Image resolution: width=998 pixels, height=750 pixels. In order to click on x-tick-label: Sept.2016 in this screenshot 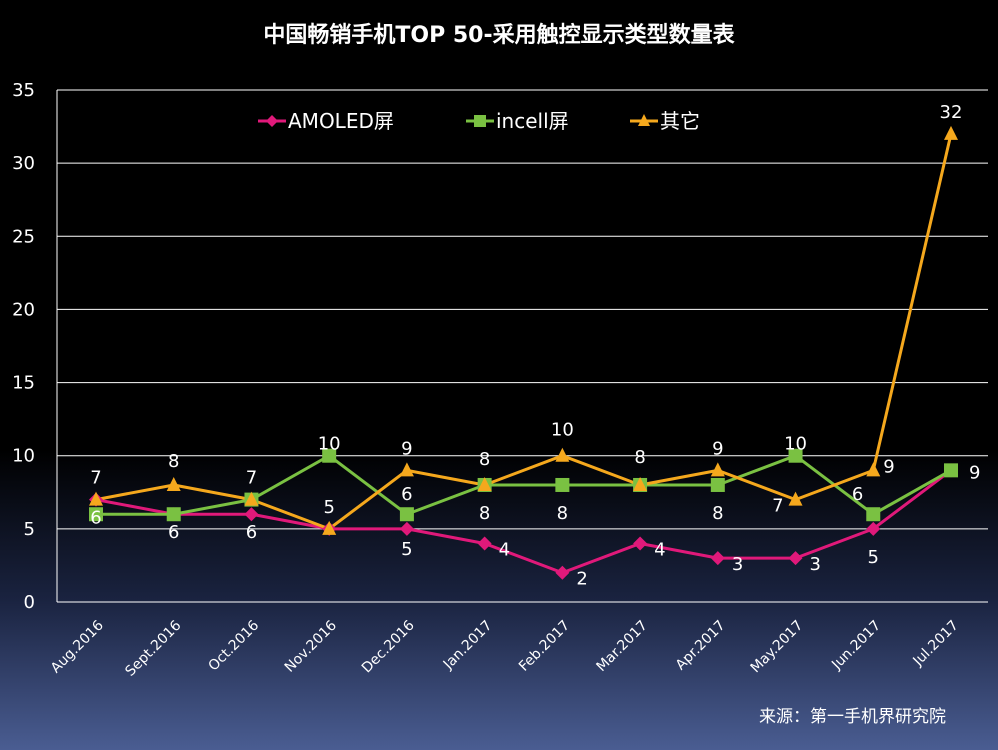, I will do `click(153, 648)`.